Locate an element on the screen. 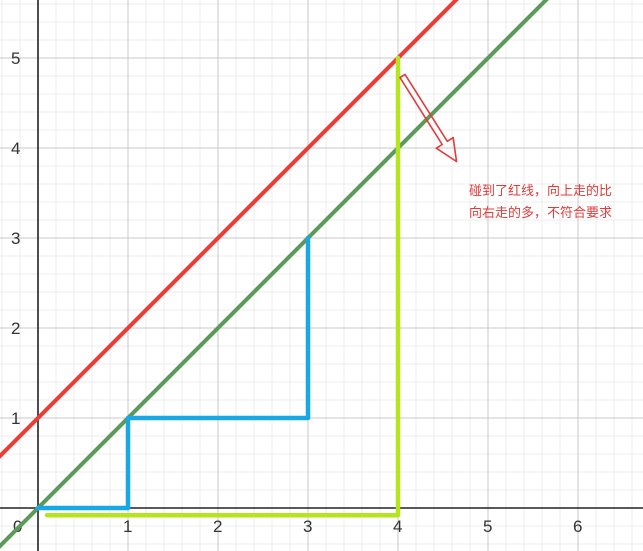 Image resolution: width=643 pixels, height=551 pixels. x-tick-label: 1 is located at coordinates (127, 526).